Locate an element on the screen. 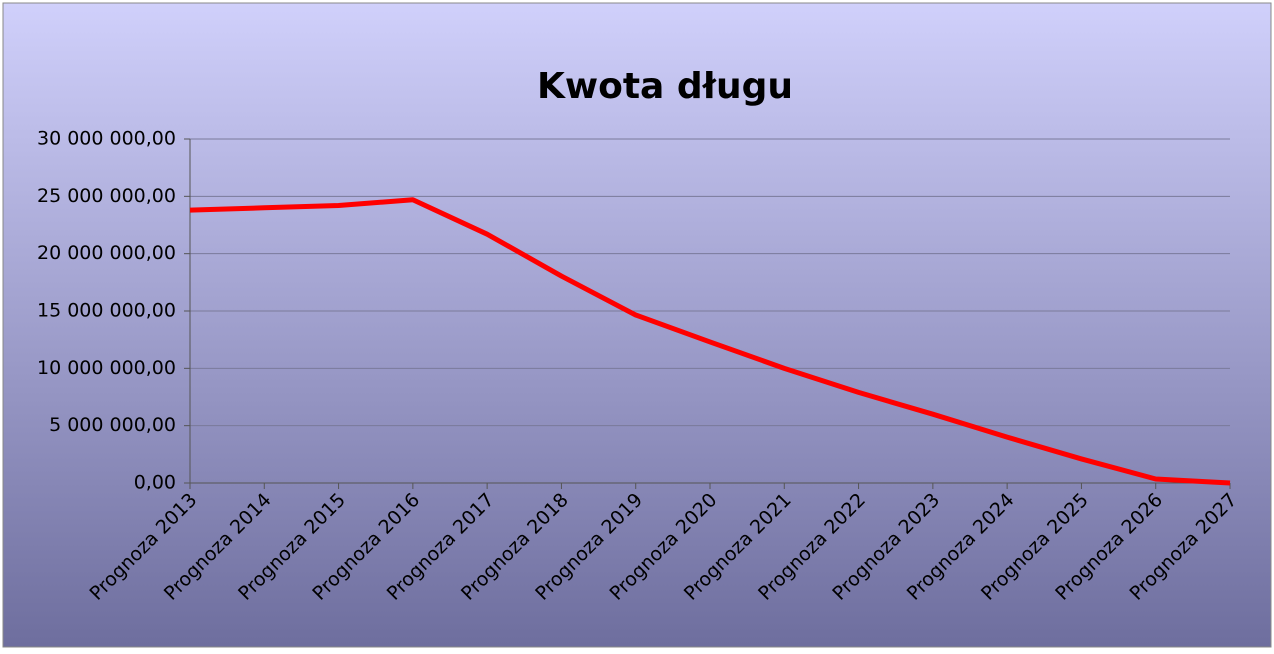 Image resolution: width=1274 pixels, height=654 pixels. y-tick-label: 30 000 000,00 is located at coordinates (106, 139).